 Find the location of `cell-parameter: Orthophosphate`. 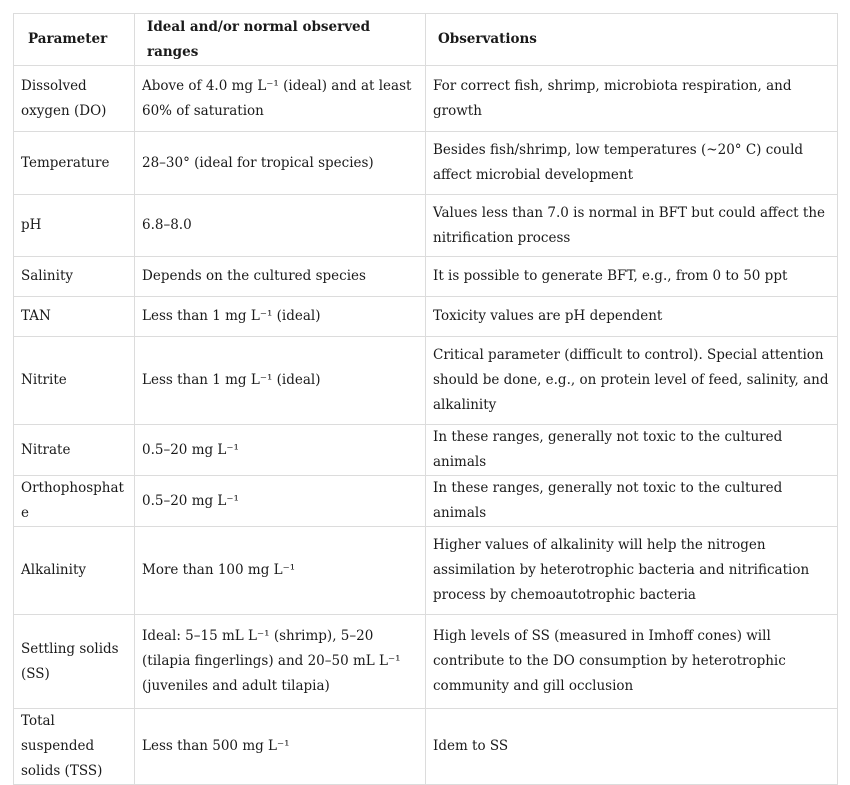

cell-parameter: Orthophosphate is located at coordinates (74, 501).